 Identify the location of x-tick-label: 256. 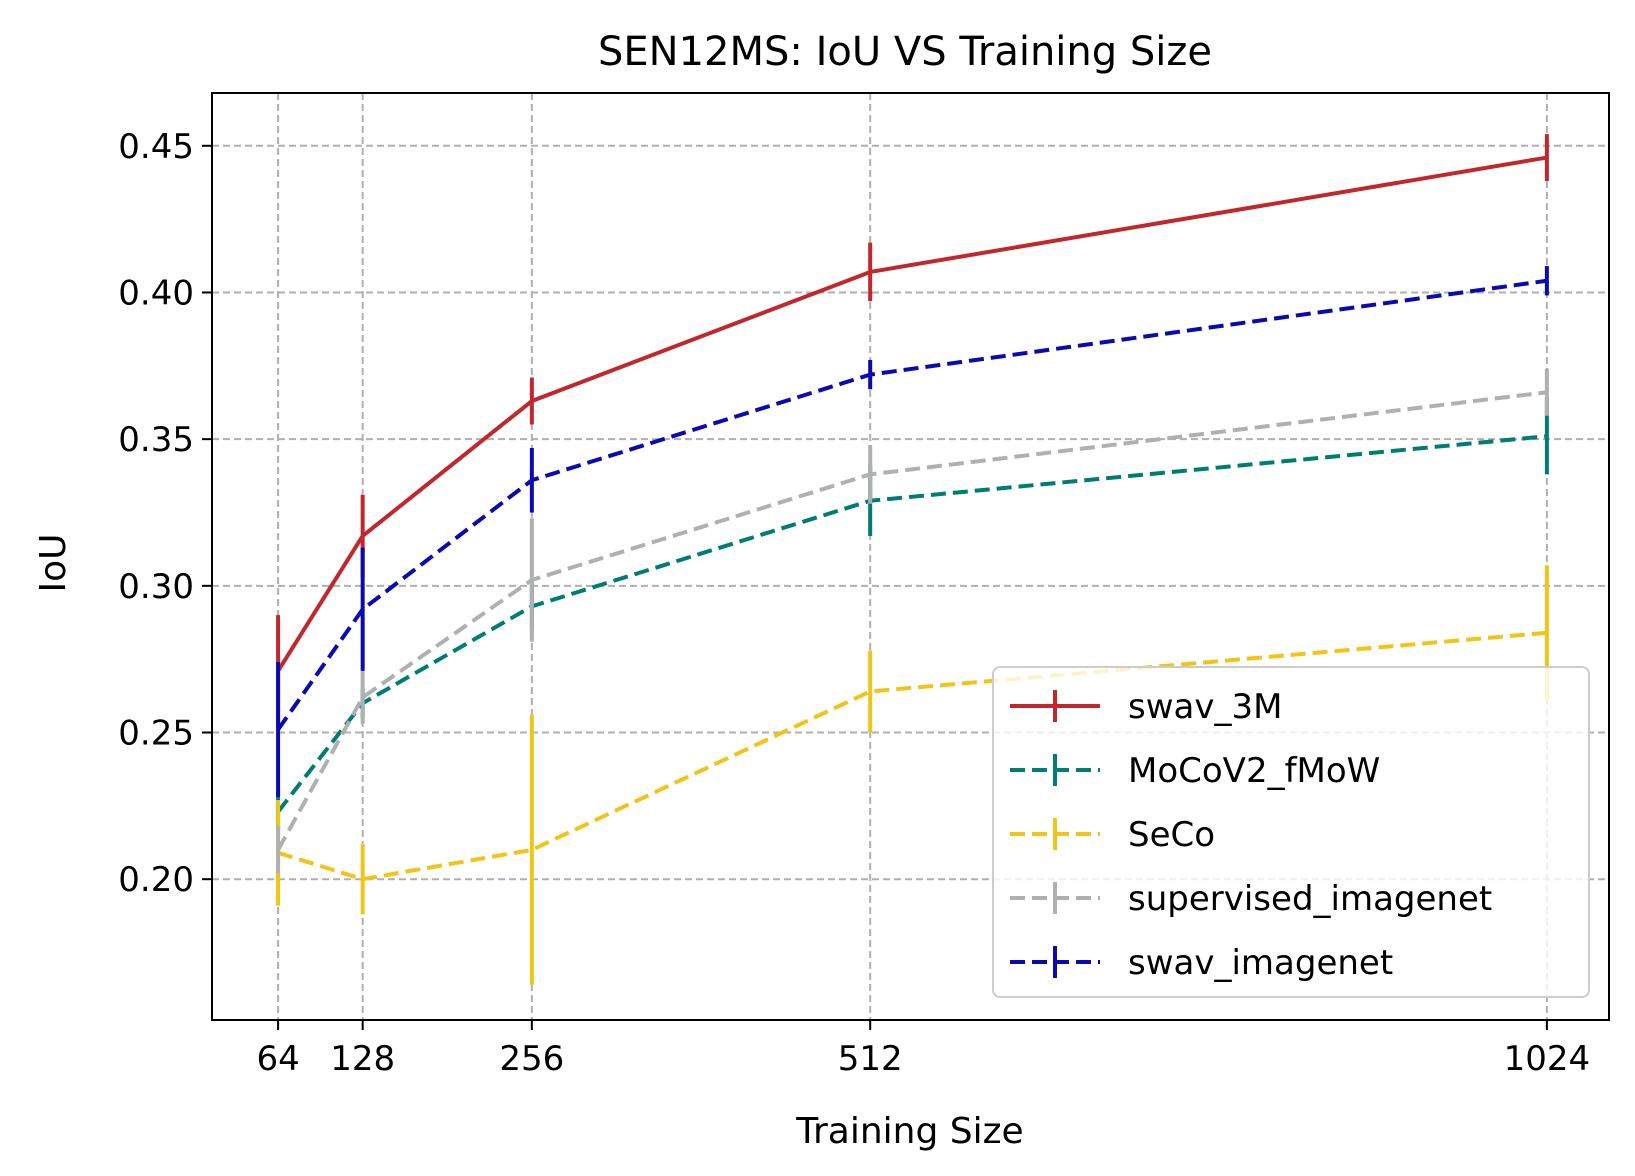
(531, 1059).